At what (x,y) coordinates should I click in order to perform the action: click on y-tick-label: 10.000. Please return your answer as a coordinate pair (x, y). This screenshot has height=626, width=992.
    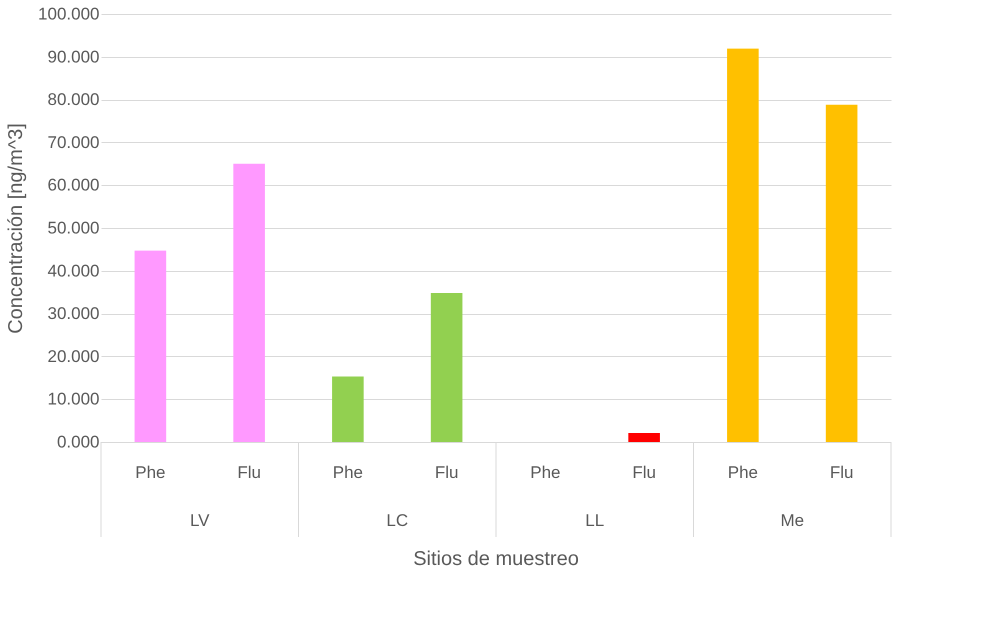
    Looking at the image, I should click on (74, 399).